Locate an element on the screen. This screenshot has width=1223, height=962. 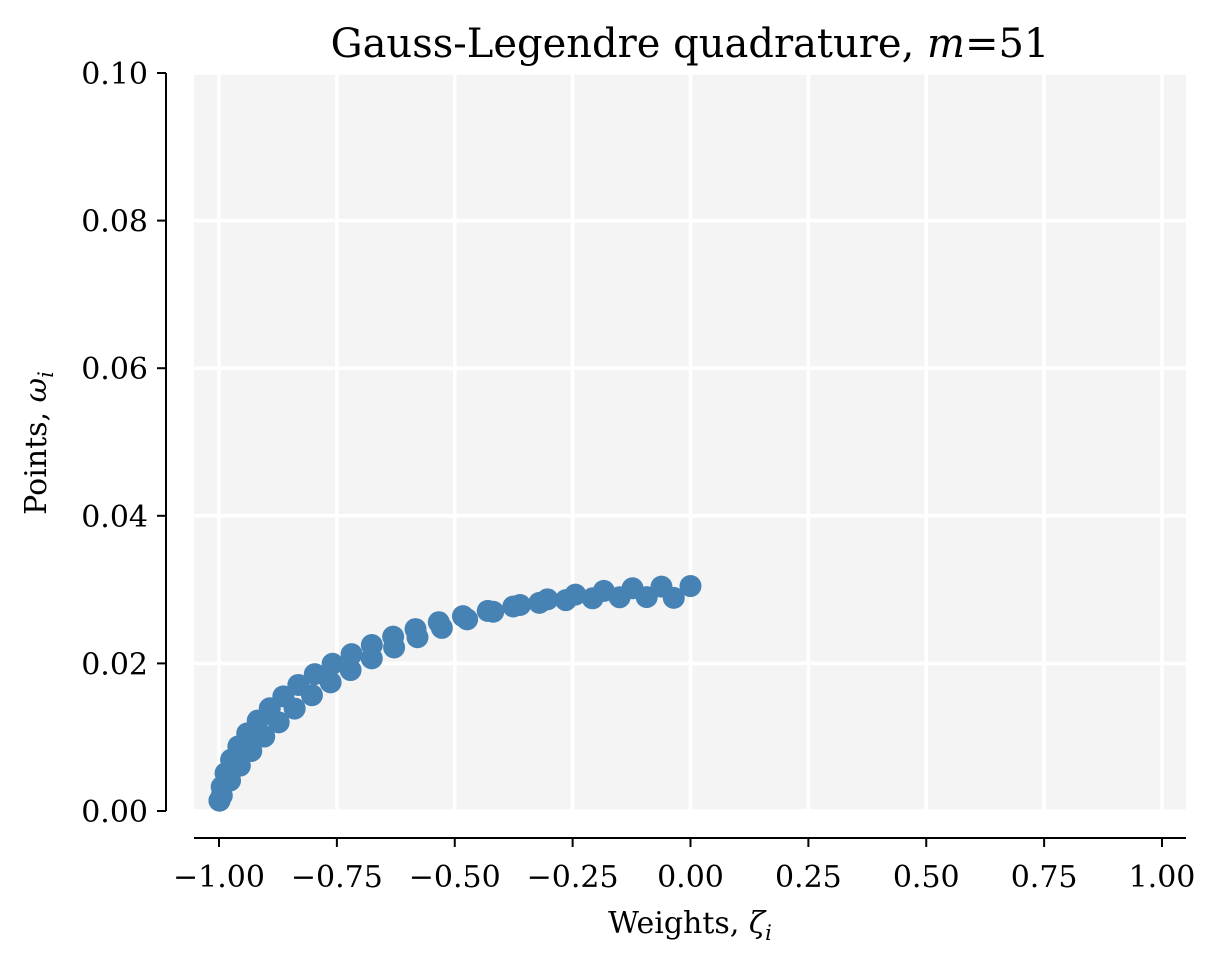
y-tick-labels: 0.00 0.02 0.04 0.06 0.08 0.10 is located at coordinates (114, 443).